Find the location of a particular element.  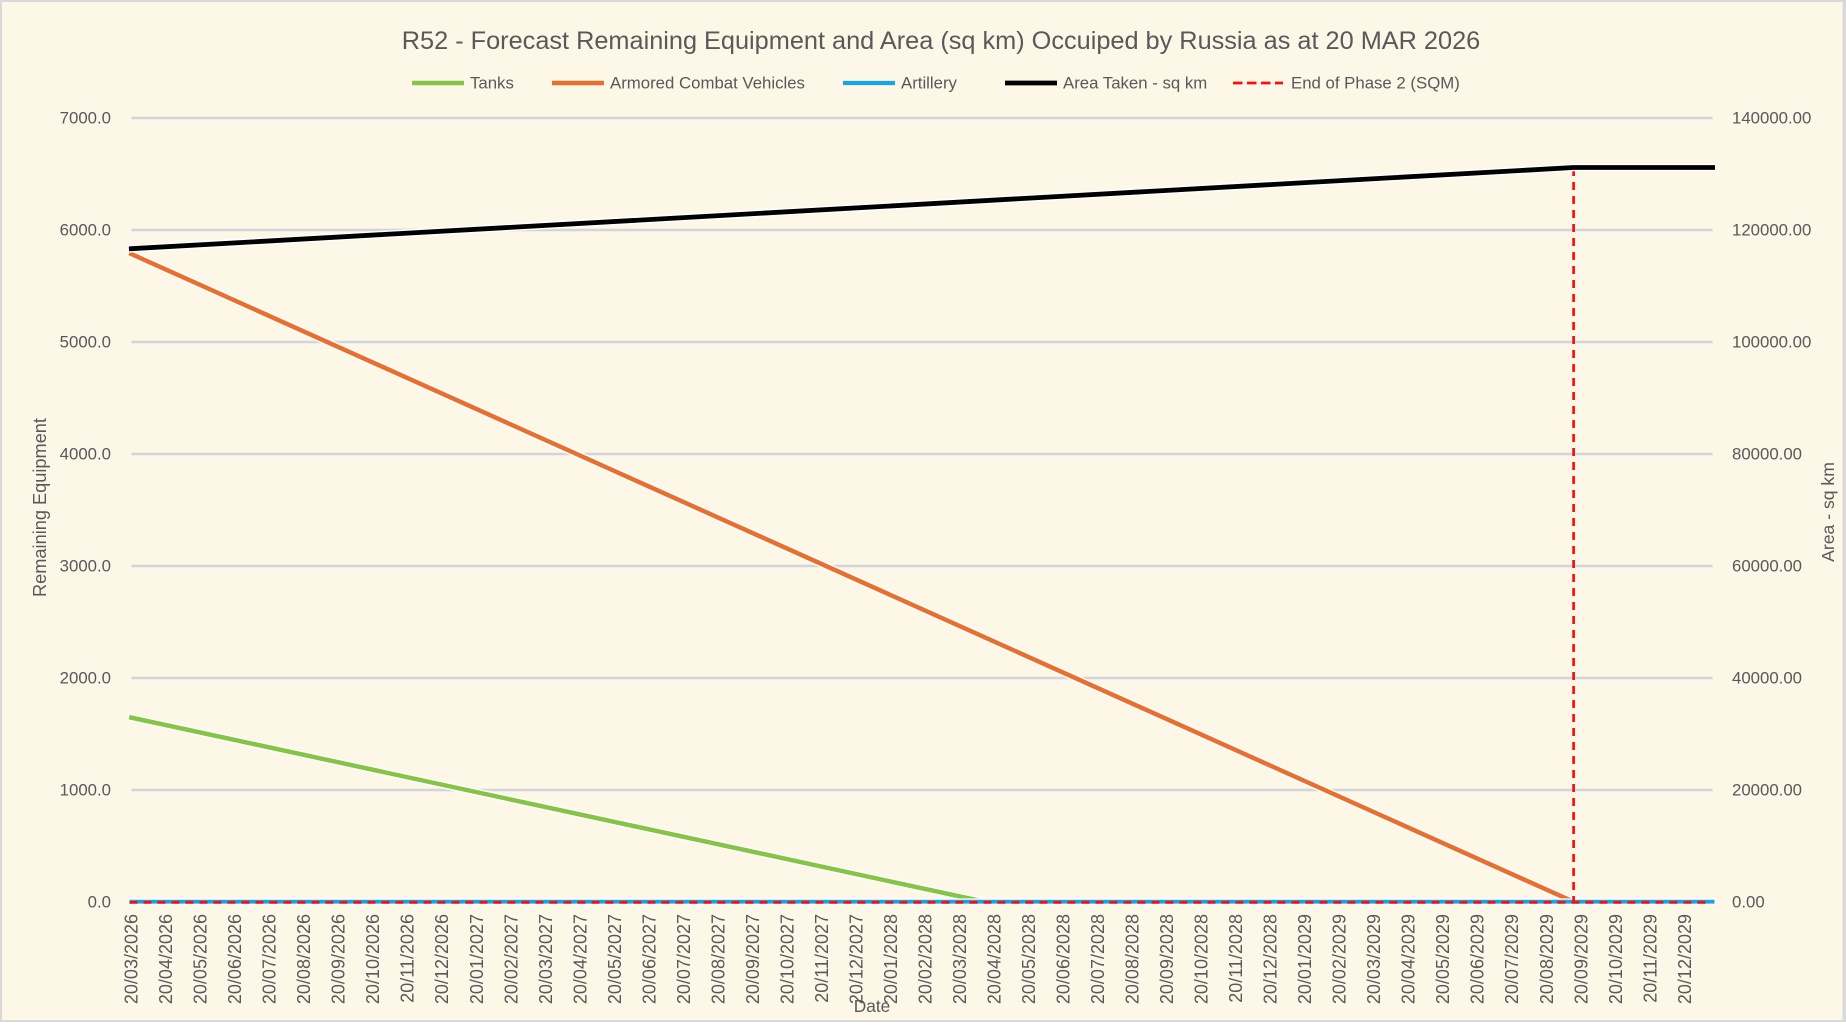

svg-text: 20/10/2027 is located at coordinates (787, 959).